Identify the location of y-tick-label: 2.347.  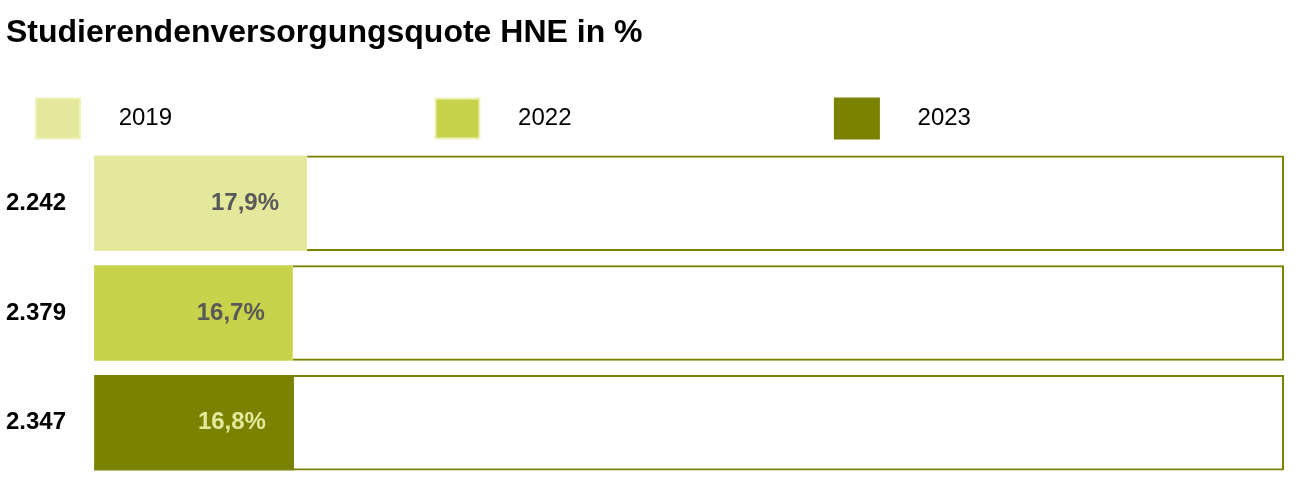
(36, 421).